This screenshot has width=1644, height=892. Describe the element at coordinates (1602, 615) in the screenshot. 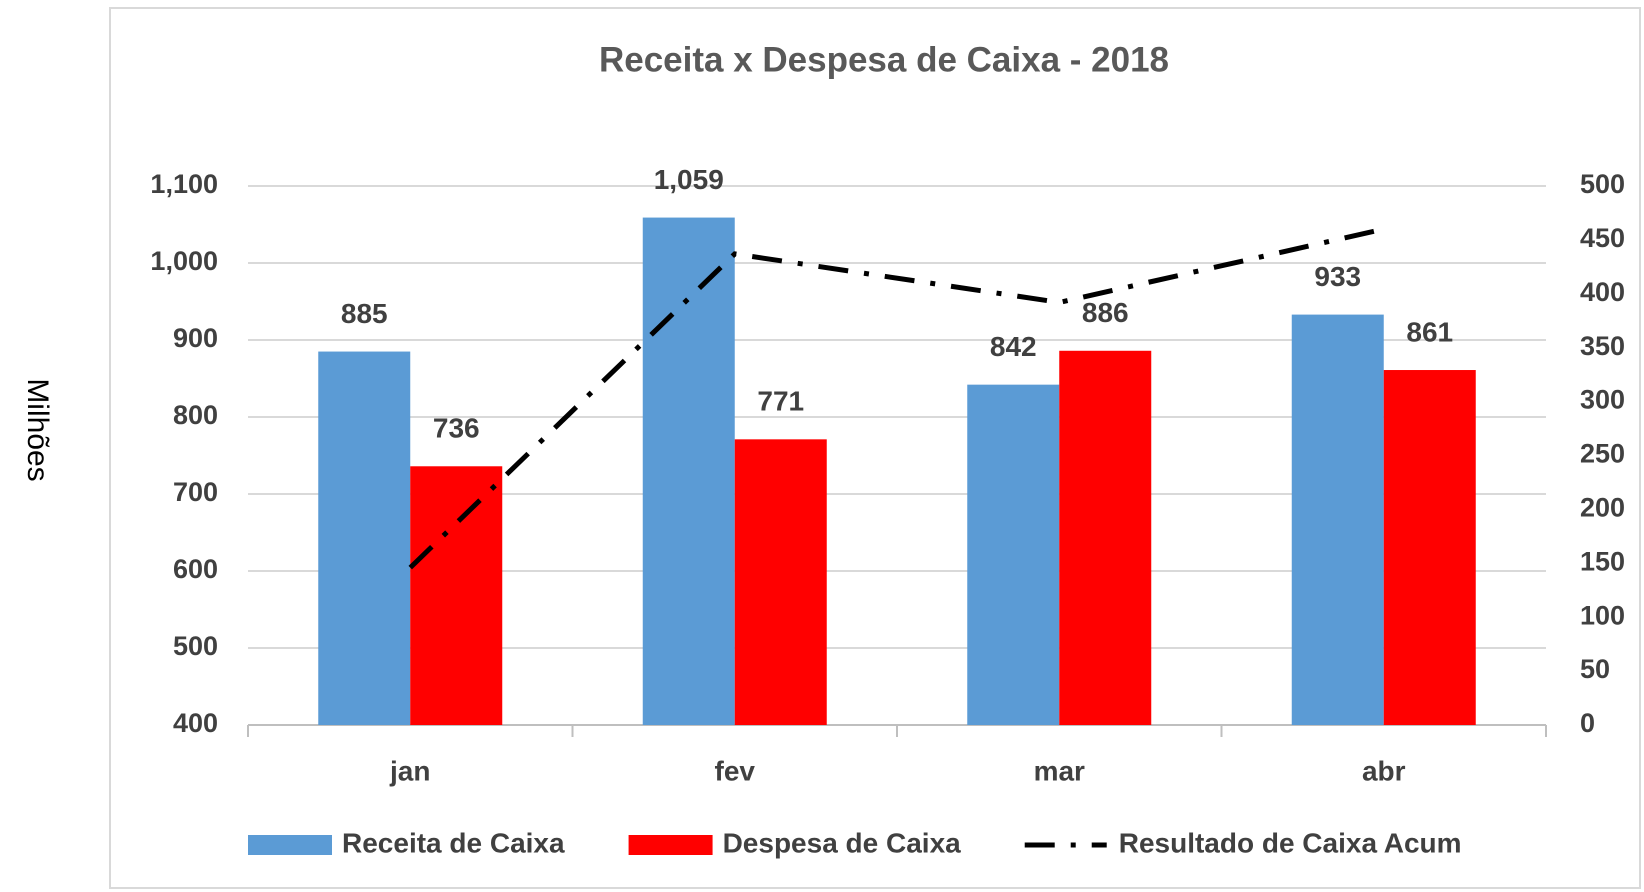

I see `y2-tick-label: 100` at that location.